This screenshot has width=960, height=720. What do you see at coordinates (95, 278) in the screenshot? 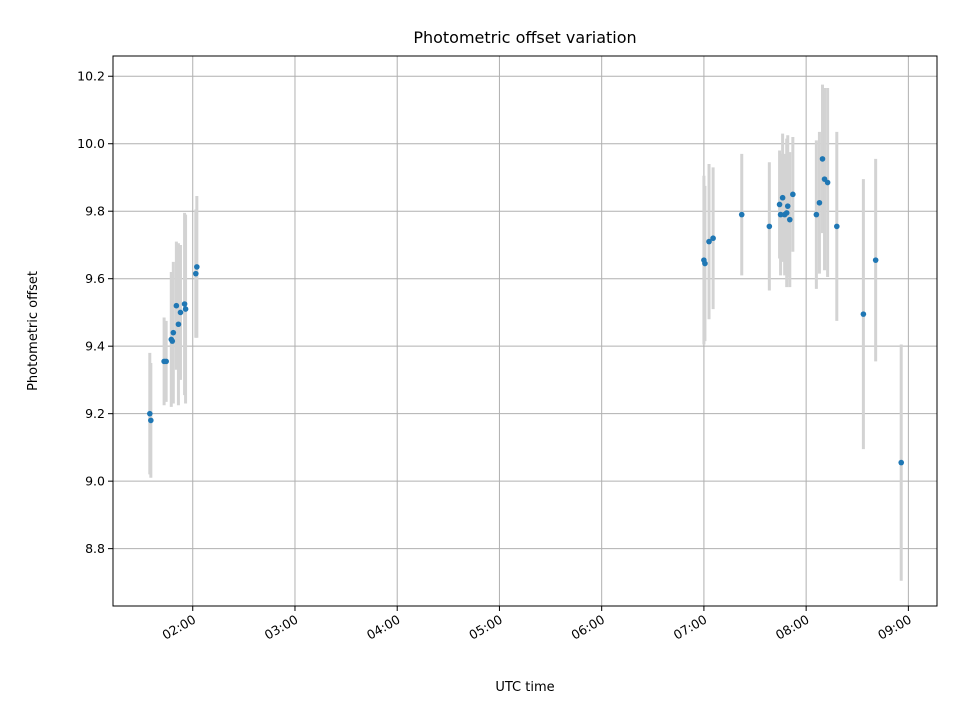
I see `y-tick-label: 9.6` at bounding box center [95, 278].